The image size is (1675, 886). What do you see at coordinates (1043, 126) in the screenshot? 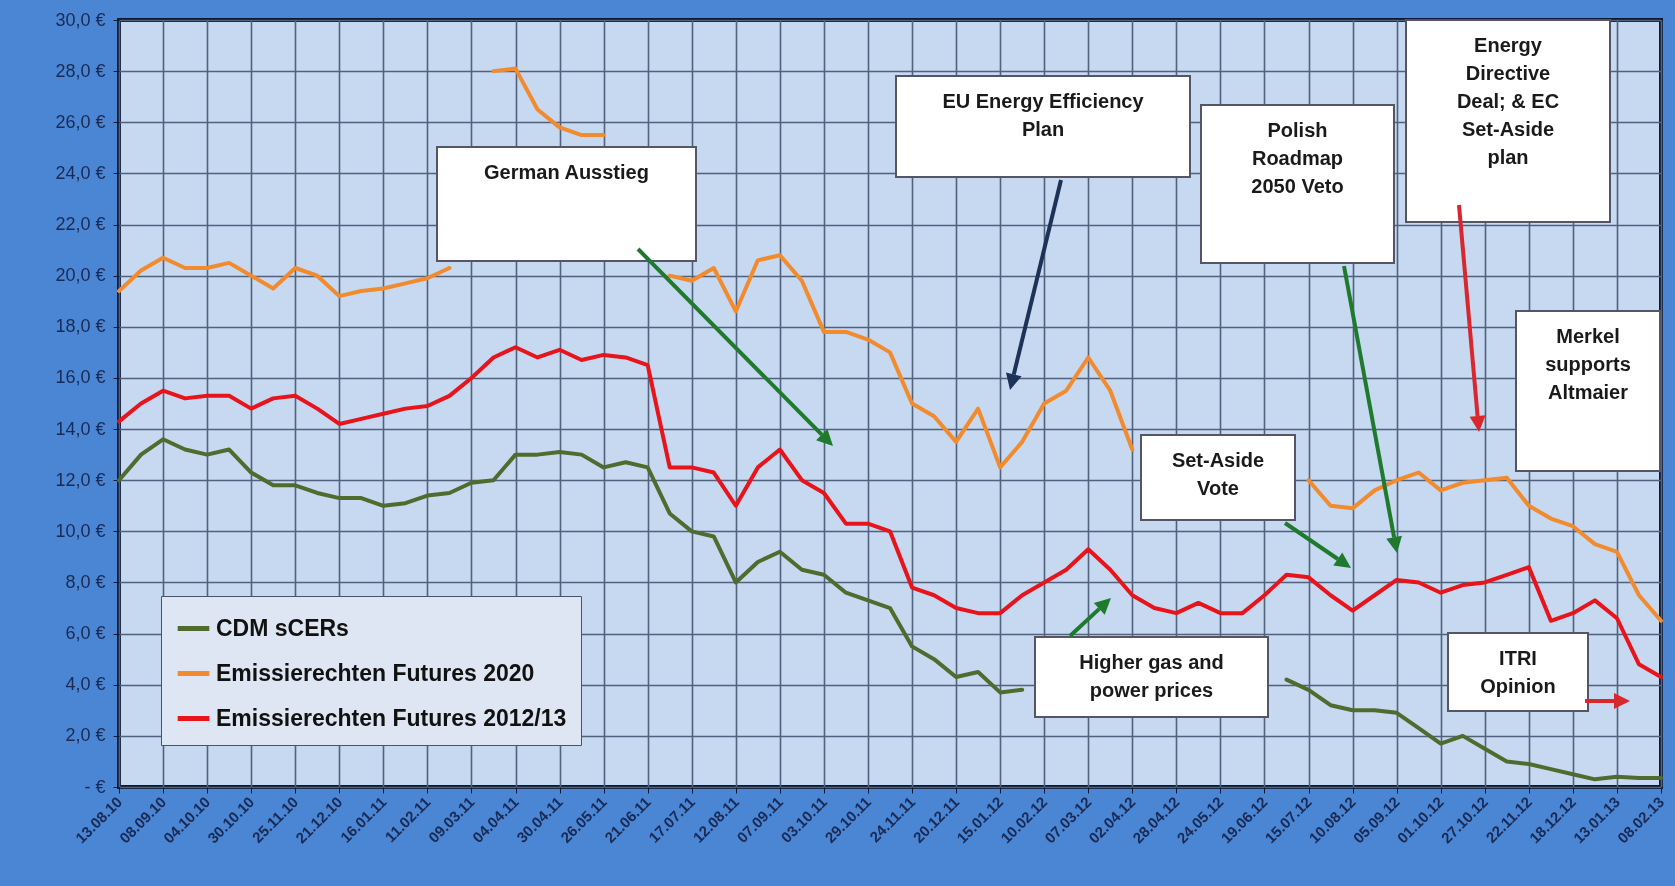
I see `callout-box: EU Energy Efficiency Plan` at bounding box center [1043, 126].